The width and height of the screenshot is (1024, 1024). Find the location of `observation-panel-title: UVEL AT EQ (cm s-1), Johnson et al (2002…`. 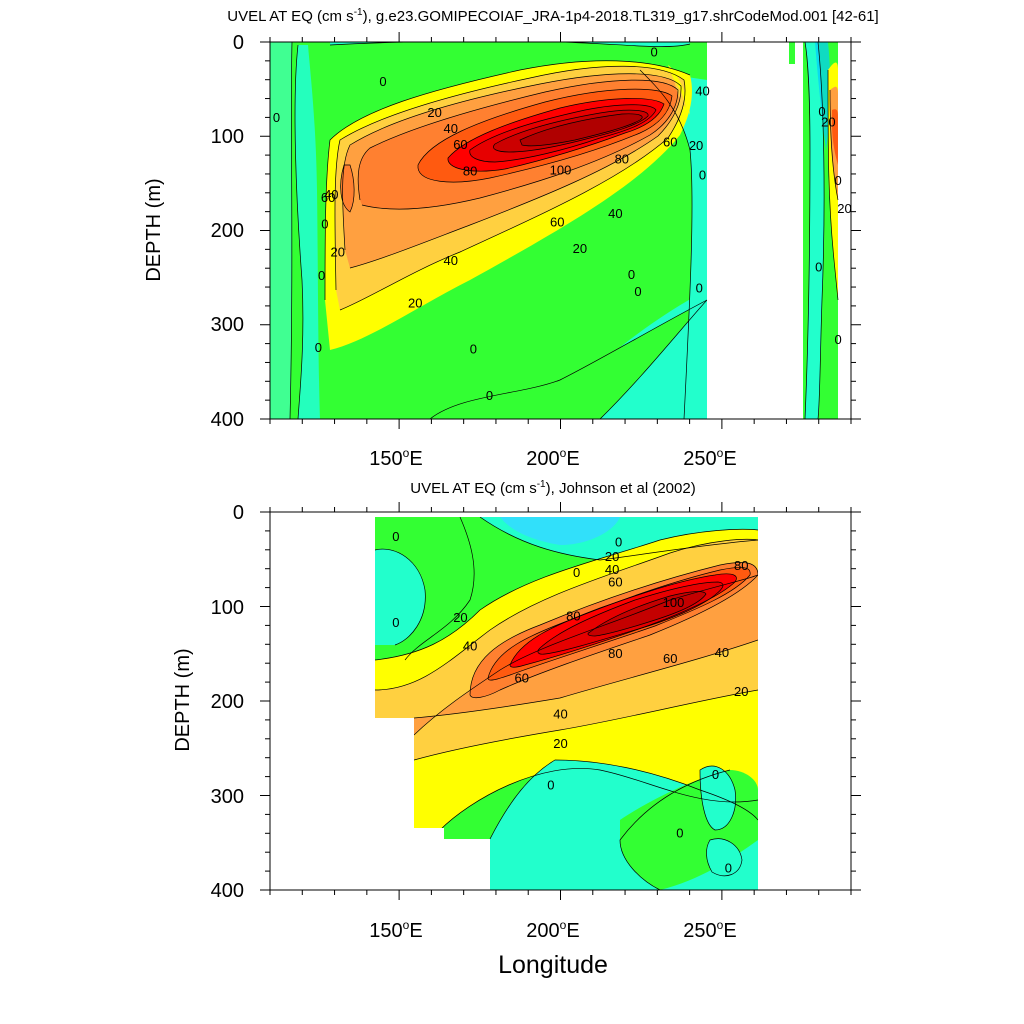

observation-panel-title: UVEL AT EQ (cm s-1), Johnson et al (2002… is located at coordinates (552, 488).